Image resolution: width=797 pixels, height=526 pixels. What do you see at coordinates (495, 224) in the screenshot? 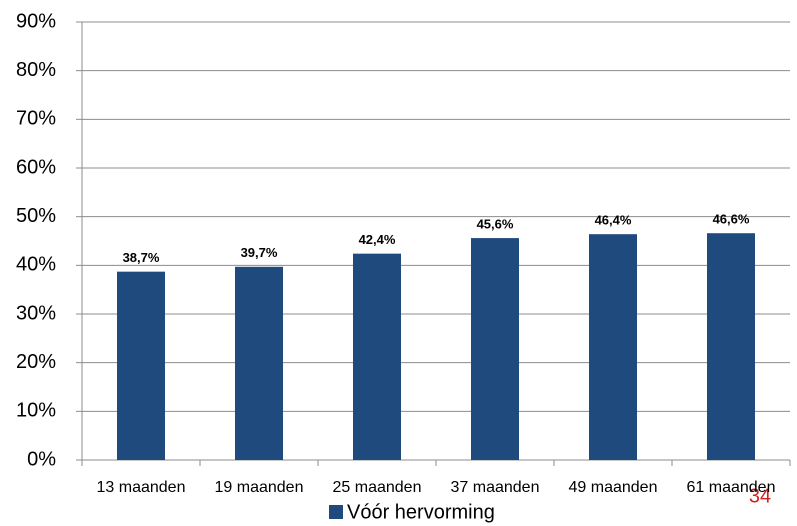
I see `data-label: 45,6%` at bounding box center [495, 224].